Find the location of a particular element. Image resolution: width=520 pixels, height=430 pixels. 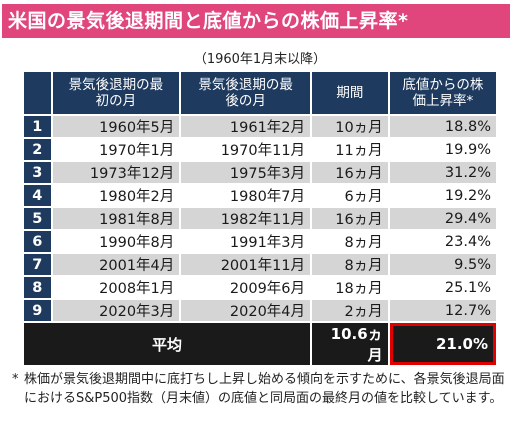

period: 6ヵ月 is located at coordinates (350, 195).